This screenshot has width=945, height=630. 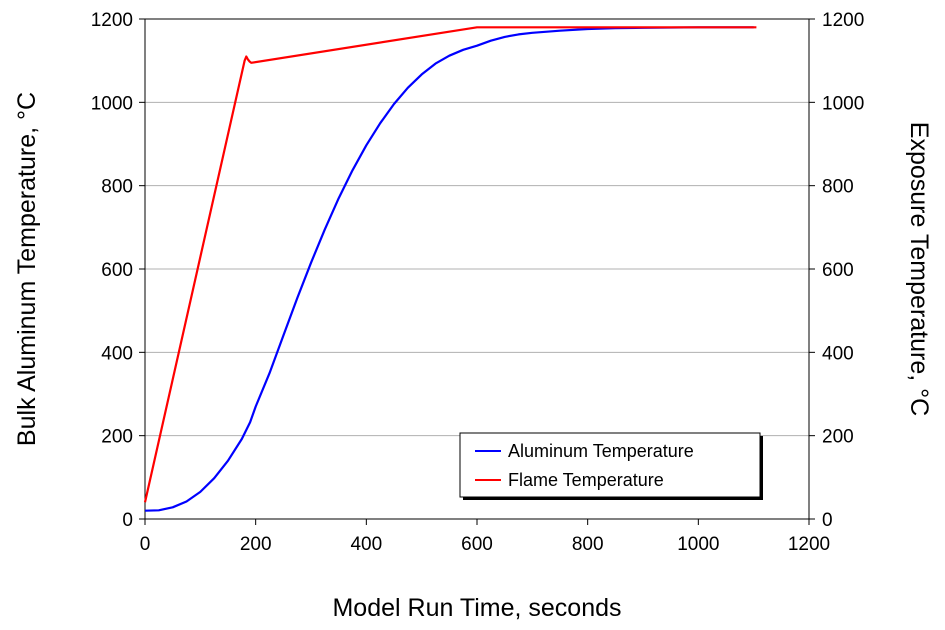 I want to click on right-y-tick-label: 0, so click(x=827, y=520).